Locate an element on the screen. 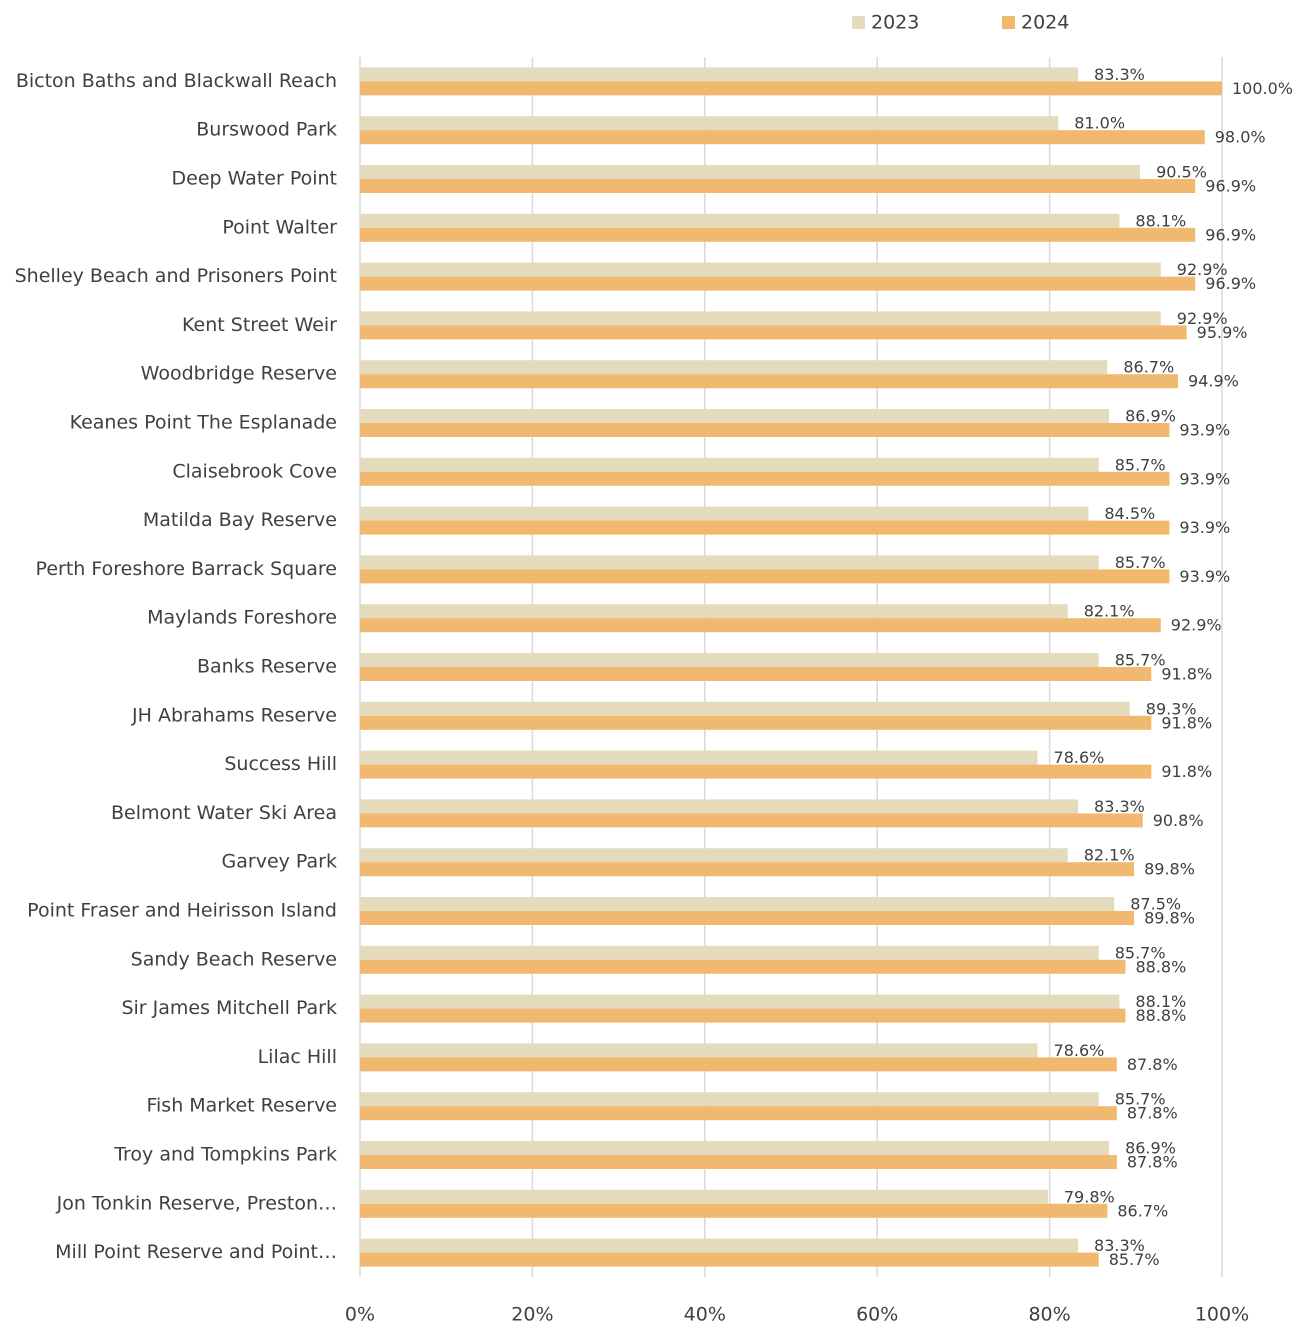  legend-label: 2024 is located at coordinates (1045, 23).